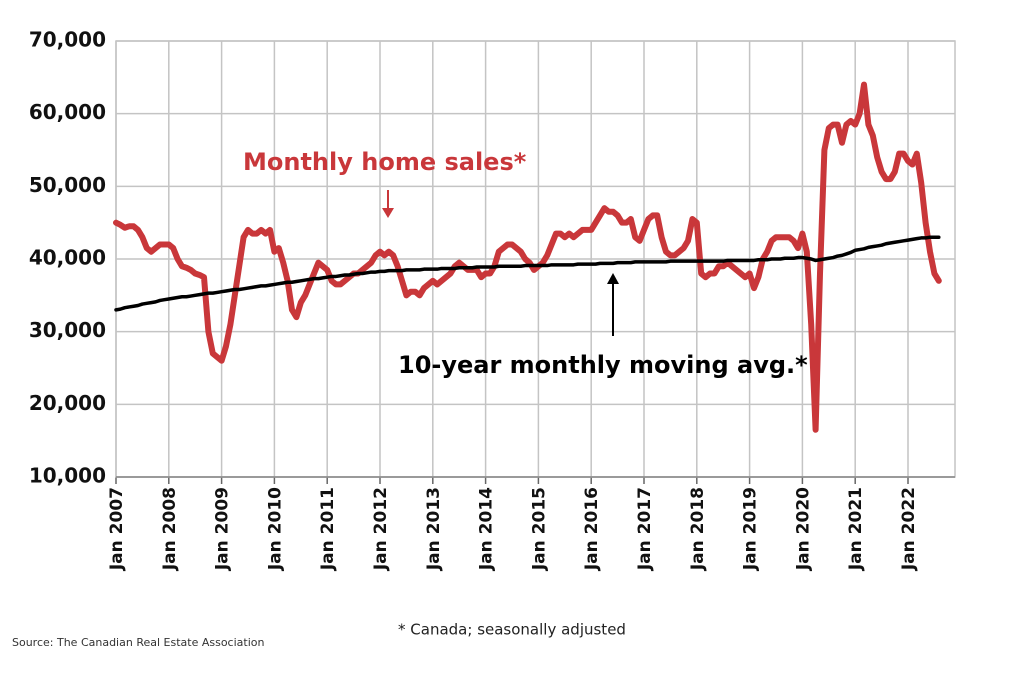 Image resolution: width=1024 pixels, height=681 pixels. Describe the element at coordinates (698, 529) in the screenshot. I see `x-tick-label: Jan 2018` at that location.